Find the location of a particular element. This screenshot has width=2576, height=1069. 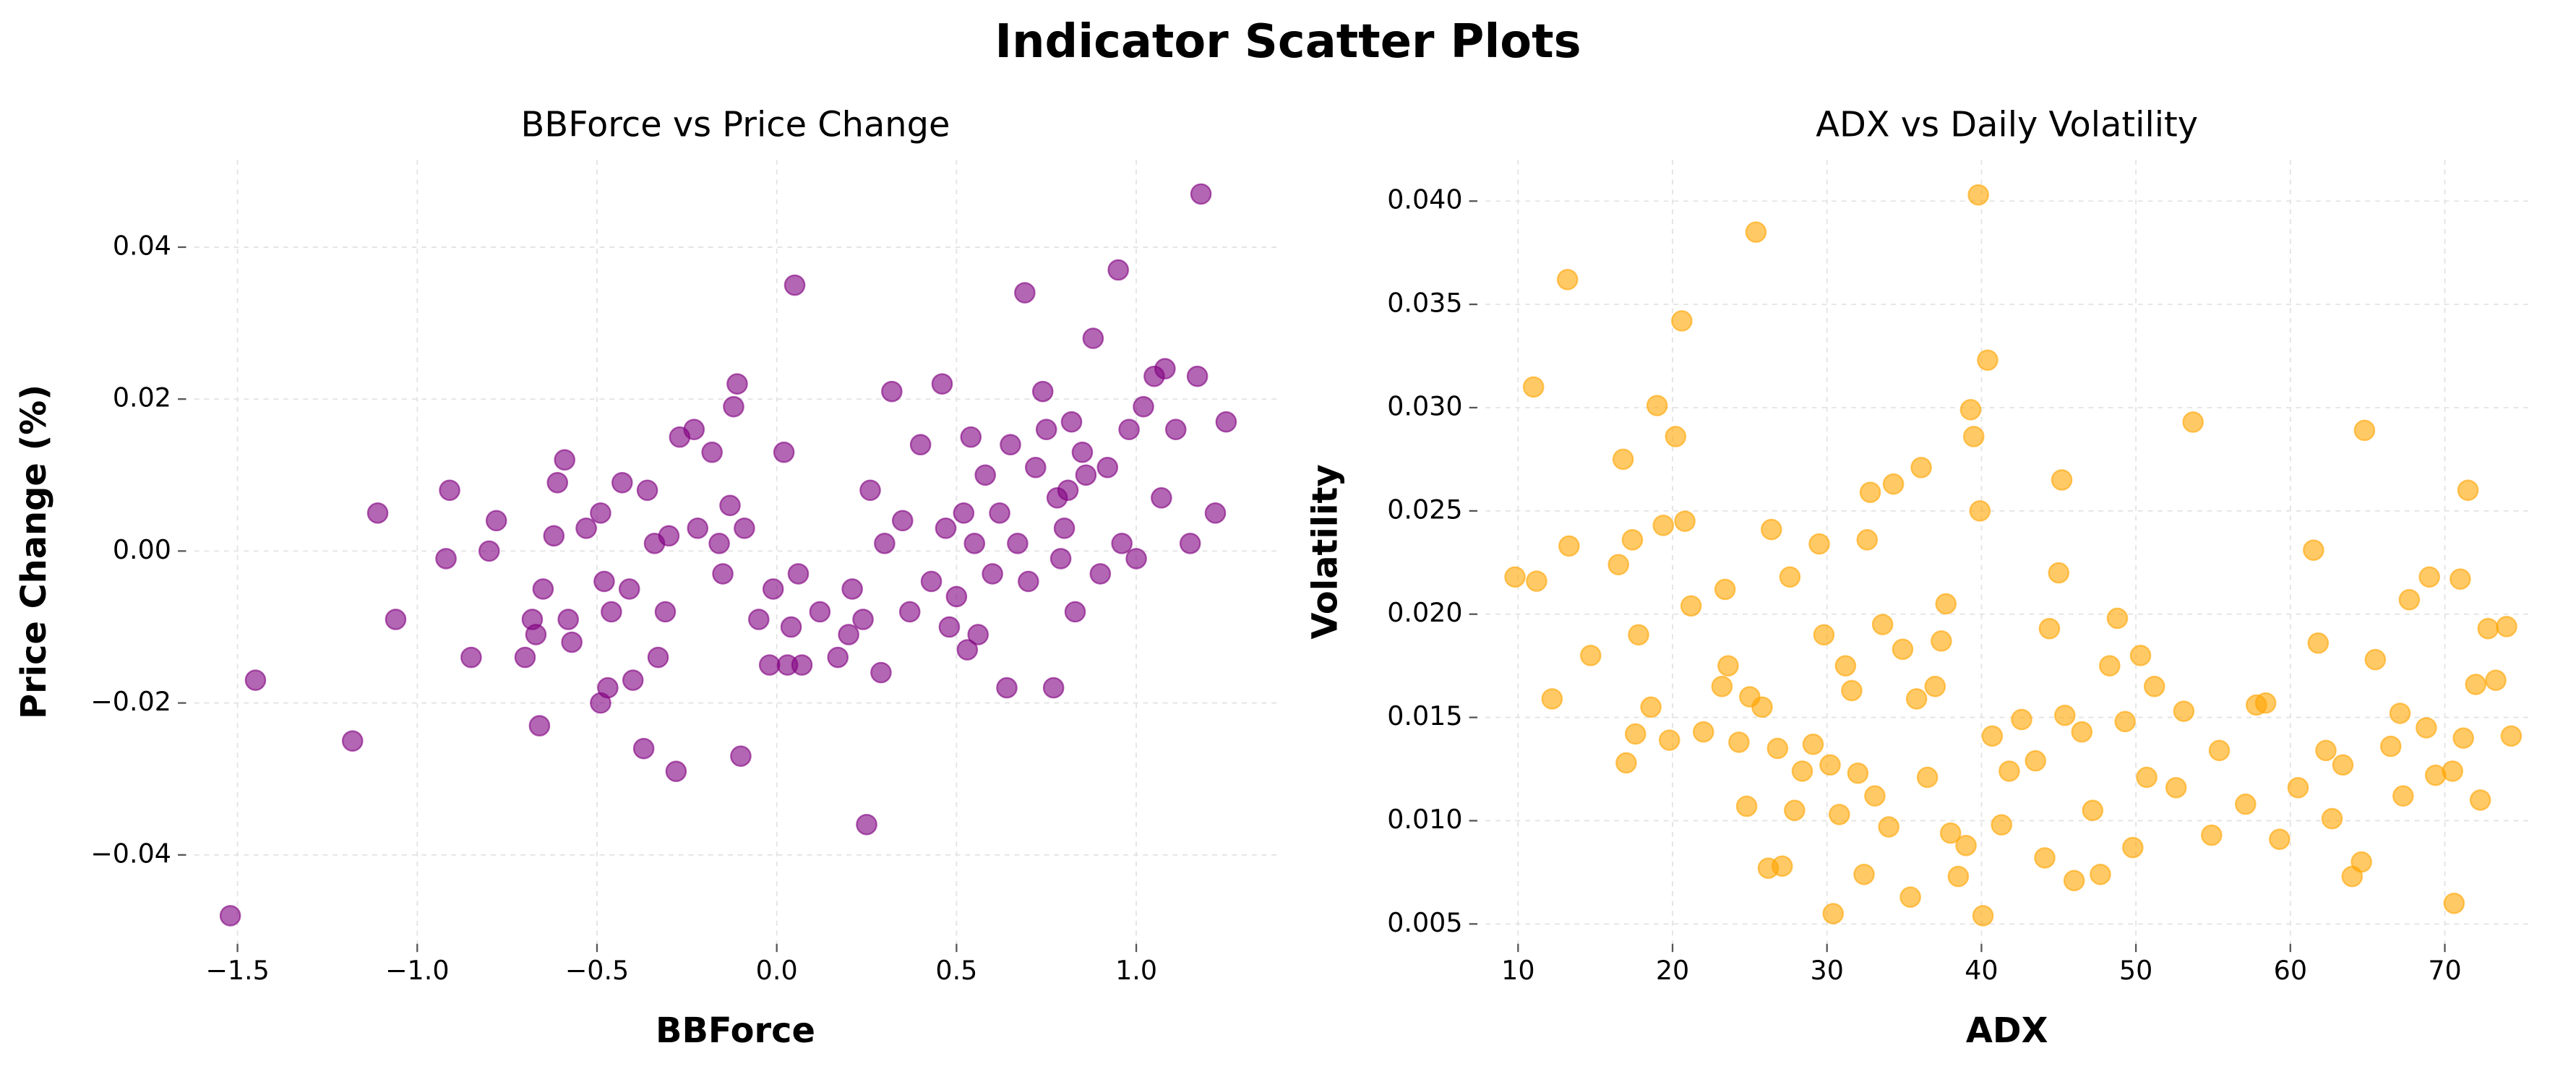

y-axis-label: Volatility is located at coordinates (1326, 551).